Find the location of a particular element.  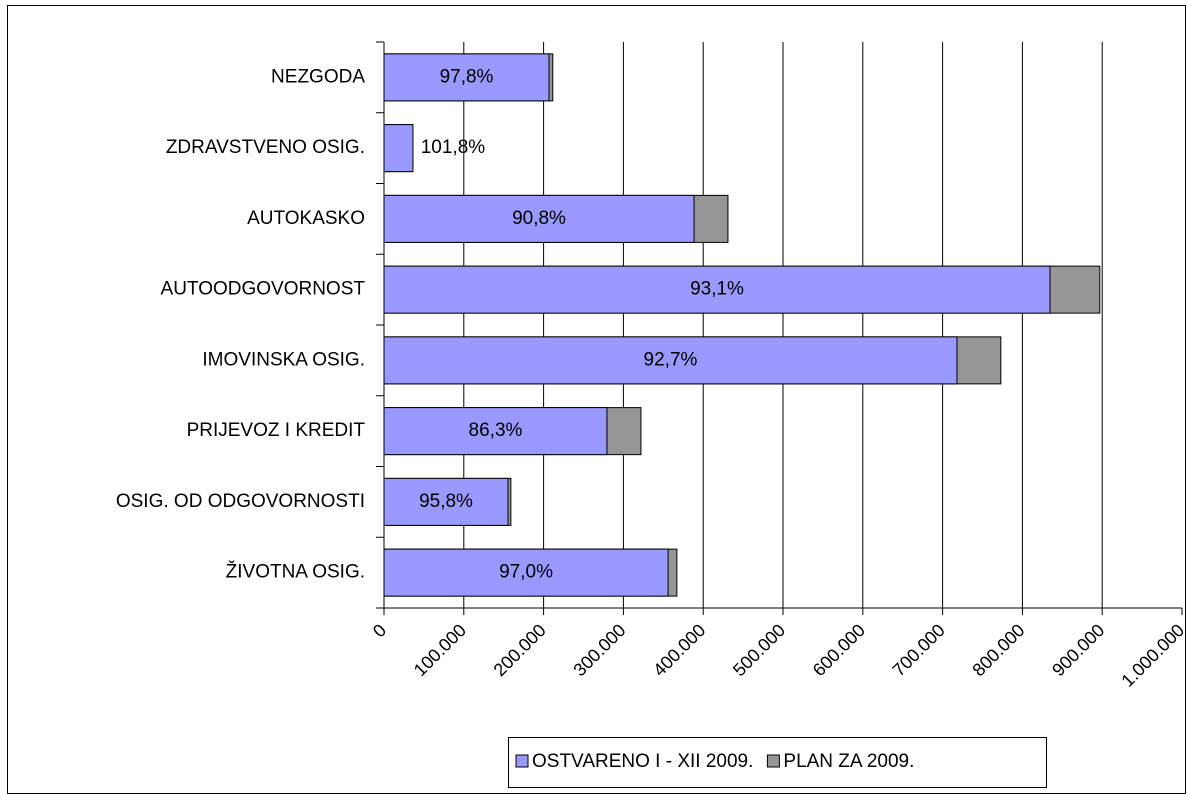

data-label: 92,7% is located at coordinates (671, 359).